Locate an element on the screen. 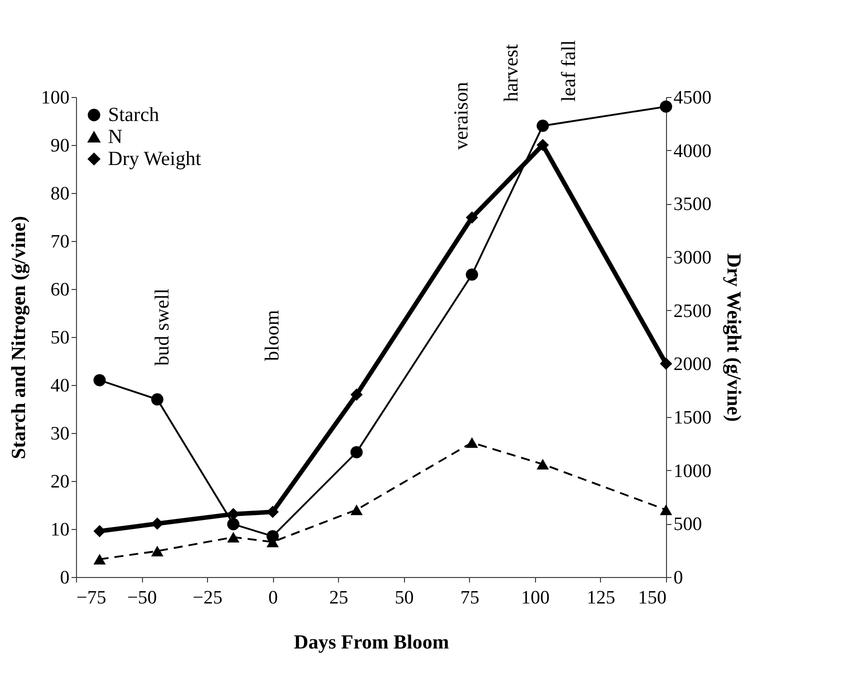  annotation: leaf fall is located at coordinates (569, 71).